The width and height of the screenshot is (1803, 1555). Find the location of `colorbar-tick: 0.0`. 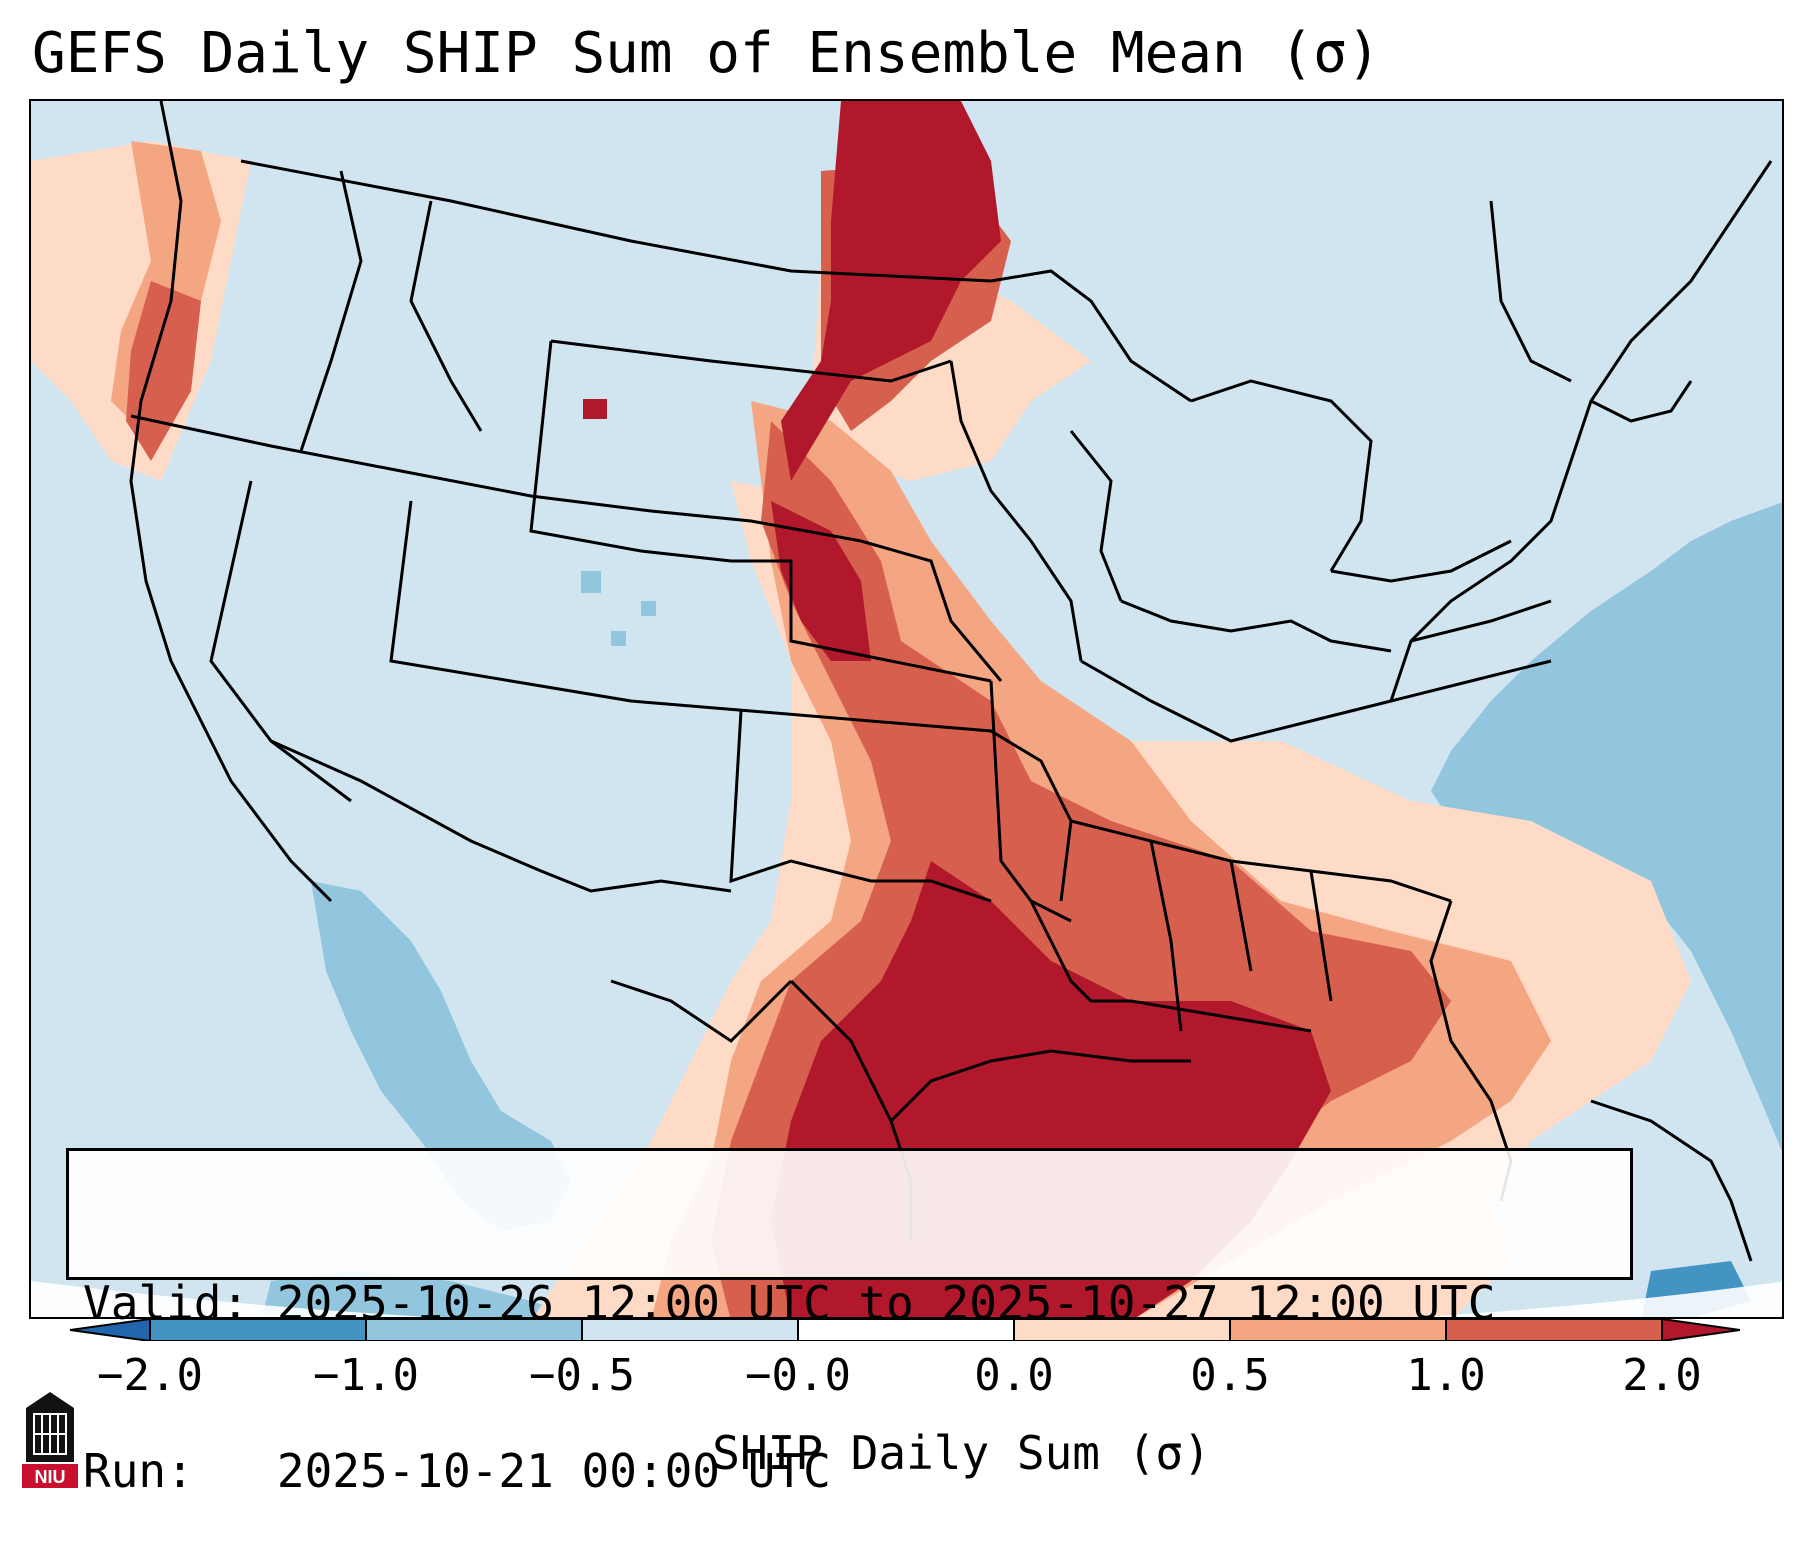

colorbar-tick: 0.0 is located at coordinates (1014, 1375).